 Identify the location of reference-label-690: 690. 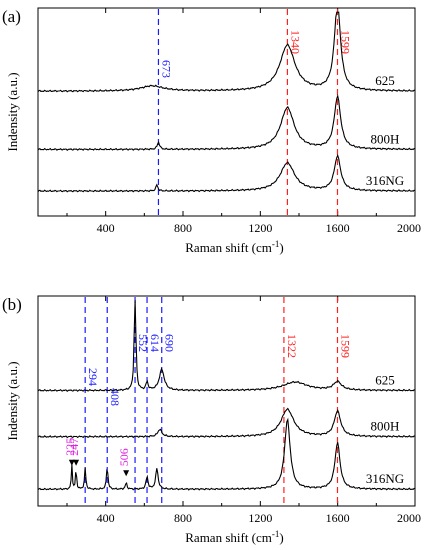
(170, 343).